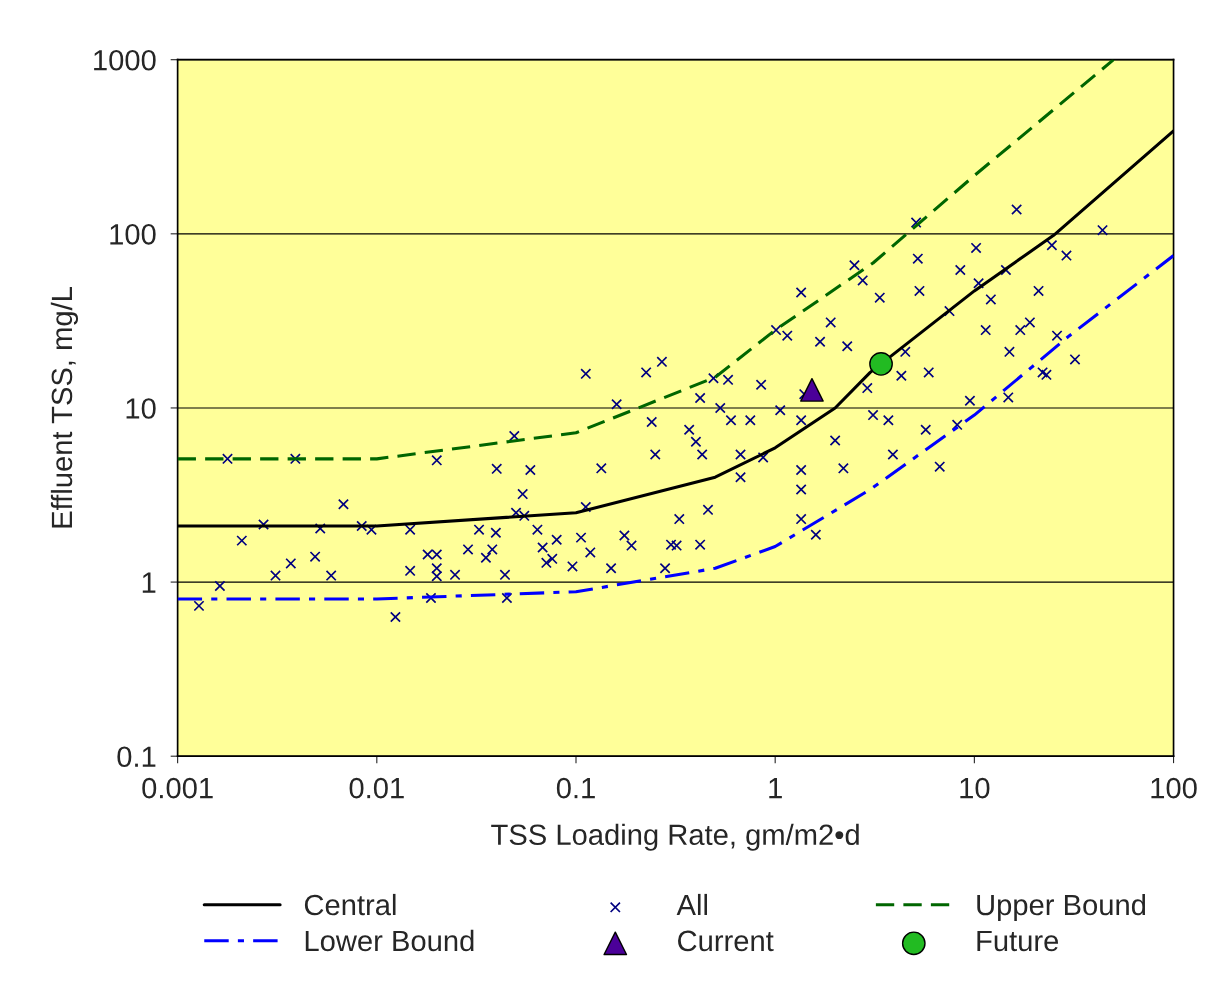 This screenshot has height=995, width=1225. I want to click on y-axis-title: Effluent TSS, mg/L, so click(64, 407).